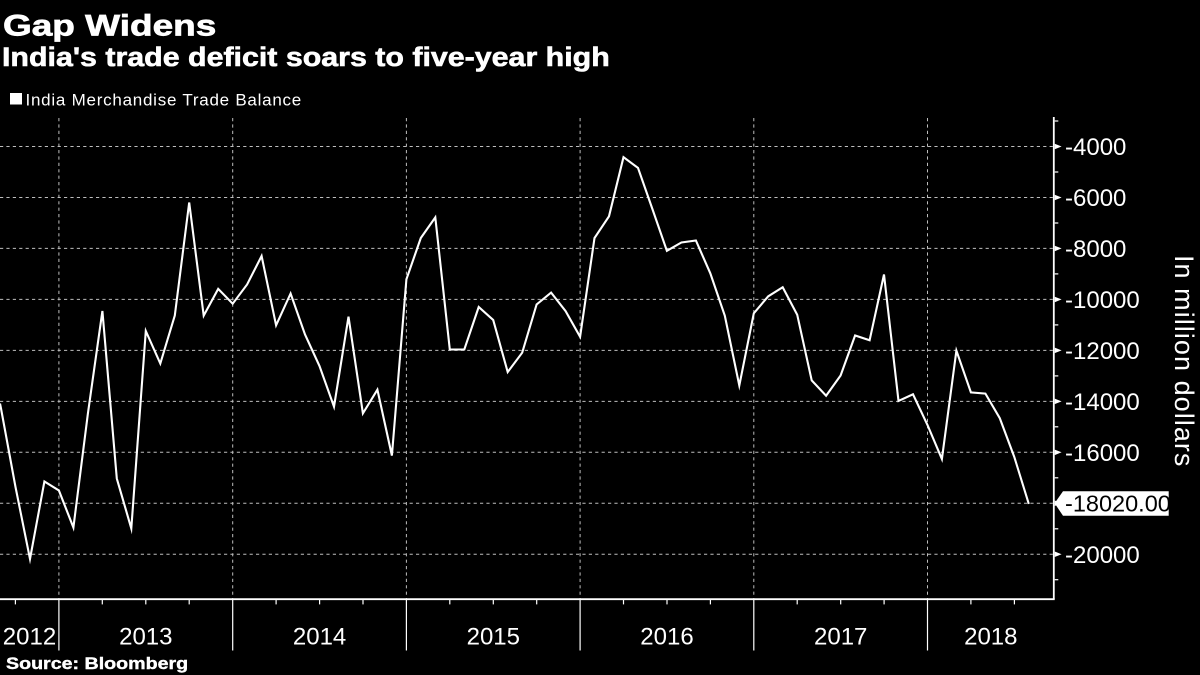 The image size is (1200, 675). Describe the element at coordinates (1102, 555) in the screenshot. I see `svg-text: -20000` at that location.